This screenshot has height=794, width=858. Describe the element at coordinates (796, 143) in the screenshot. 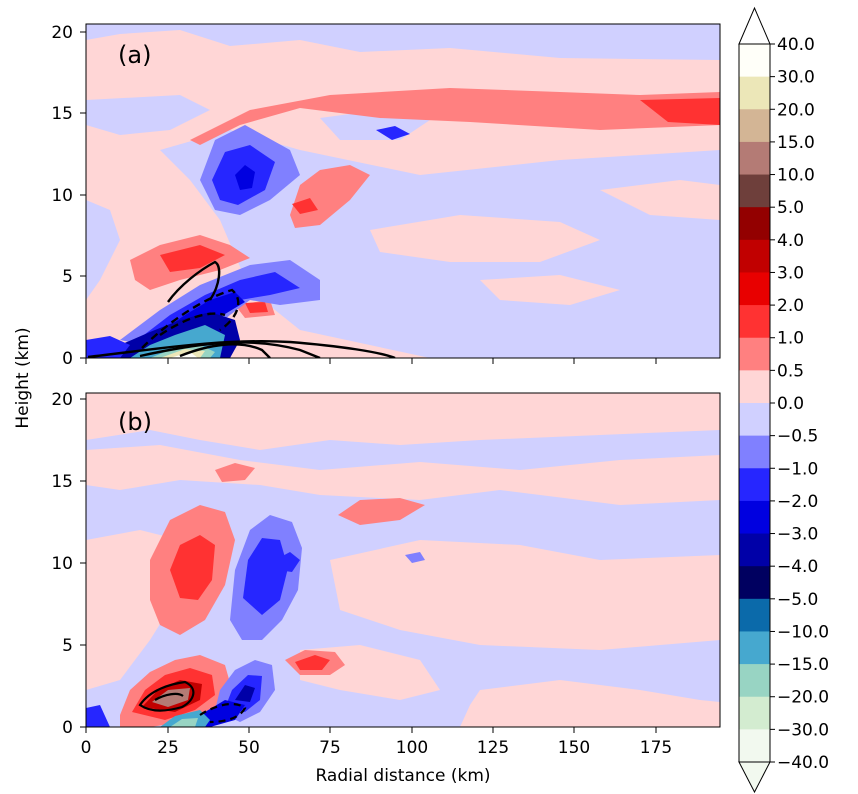

I see `colorbar-tick-label: 15.0` at that location.